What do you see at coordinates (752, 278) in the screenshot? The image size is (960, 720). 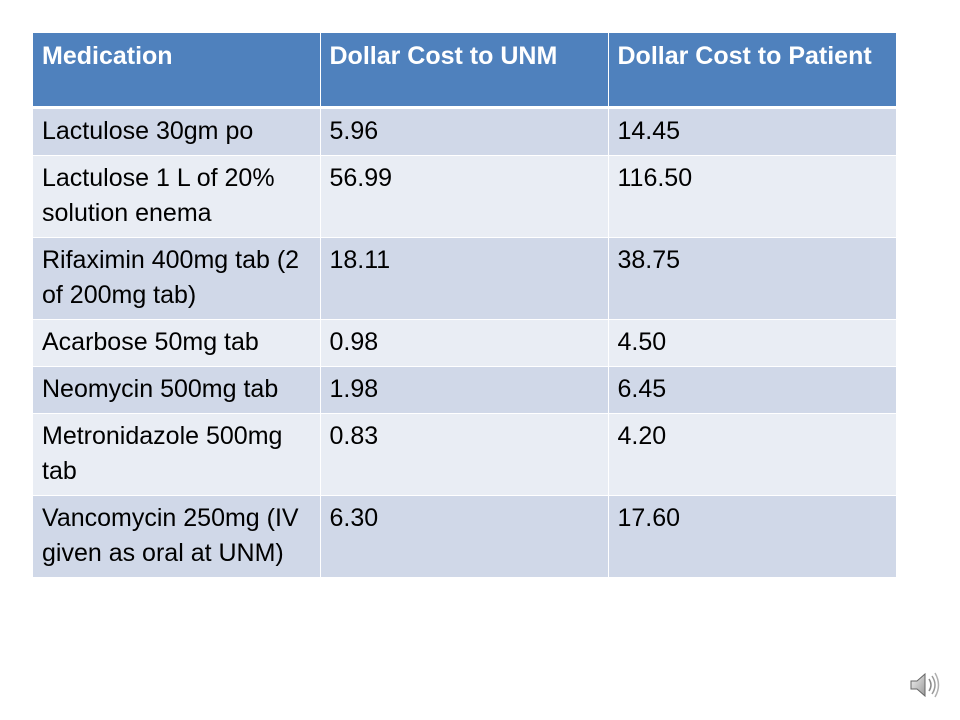 I see `cost-patient-cell: 38.75` at bounding box center [752, 278].